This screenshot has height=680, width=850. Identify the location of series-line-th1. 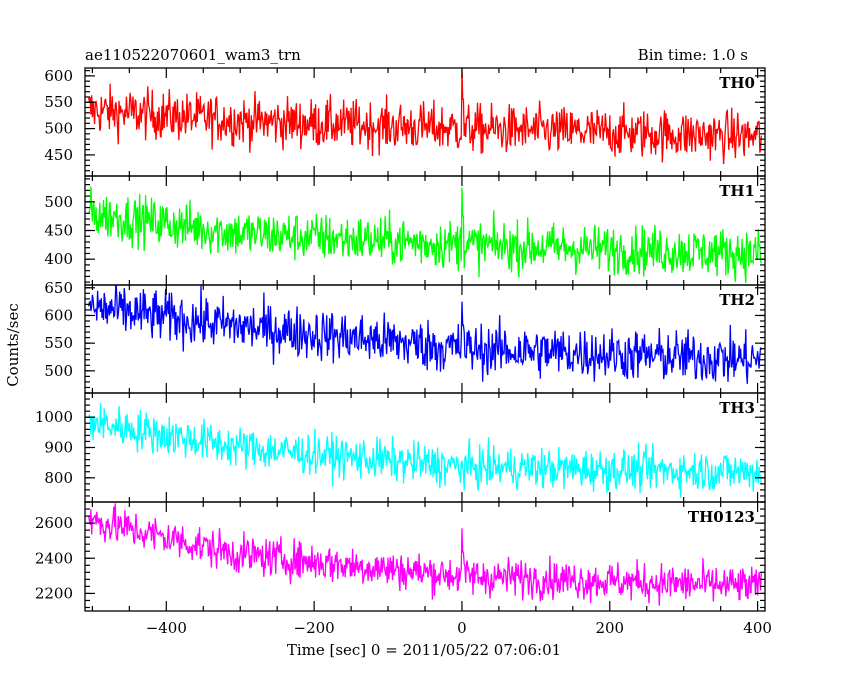
(425, 235).